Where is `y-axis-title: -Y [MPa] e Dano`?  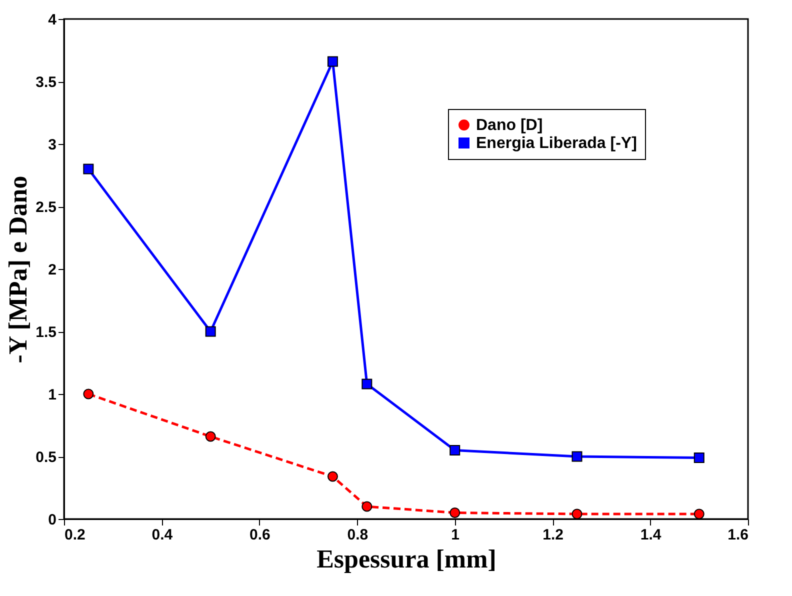
y-axis-title: -Y [MPa] e Dano is located at coordinates (18, 270).